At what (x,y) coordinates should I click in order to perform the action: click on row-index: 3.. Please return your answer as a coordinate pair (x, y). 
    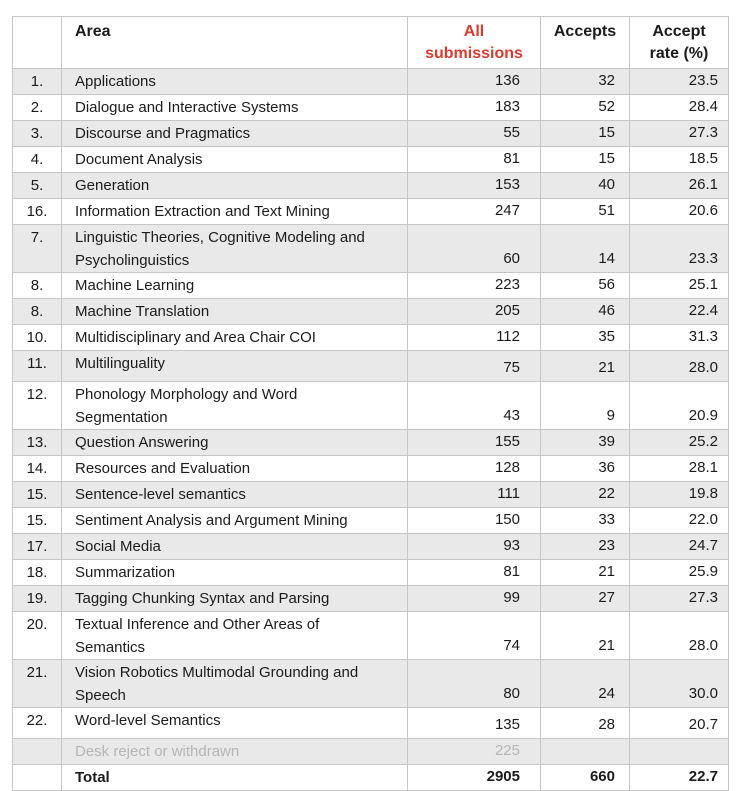
    Looking at the image, I should click on (37, 133).